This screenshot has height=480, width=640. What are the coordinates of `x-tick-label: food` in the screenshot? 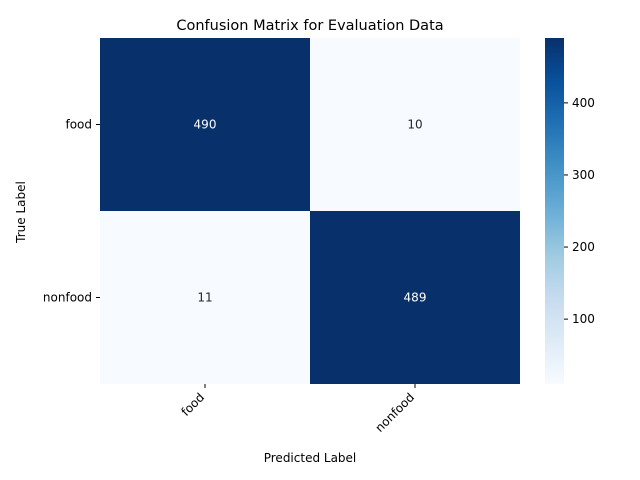 It's located at (192, 404).